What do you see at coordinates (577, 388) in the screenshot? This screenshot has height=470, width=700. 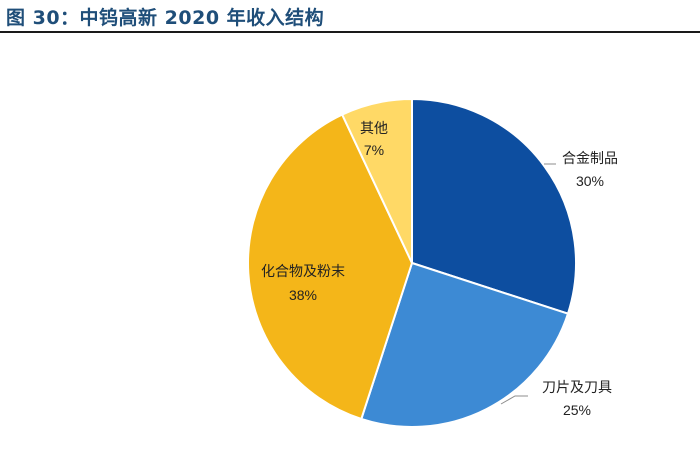 I see `slice-label-blades-tools: 刀片及刀具` at bounding box center [577, 388].